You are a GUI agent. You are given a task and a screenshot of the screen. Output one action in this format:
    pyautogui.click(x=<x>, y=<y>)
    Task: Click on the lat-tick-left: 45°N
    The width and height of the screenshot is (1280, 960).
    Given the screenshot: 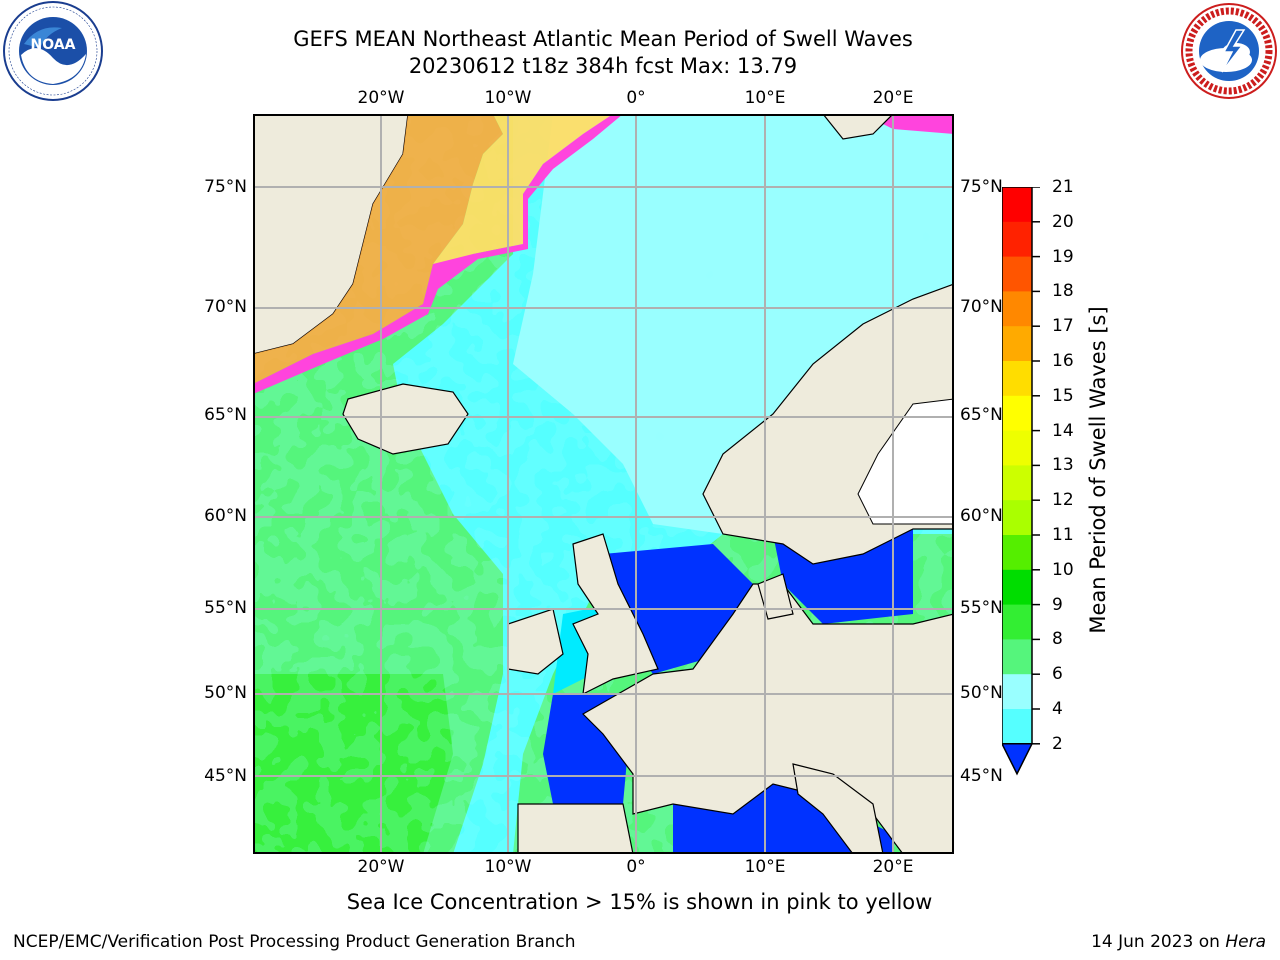 What is the action you would take?
    pyautogui.click(x=225, y=776)
    